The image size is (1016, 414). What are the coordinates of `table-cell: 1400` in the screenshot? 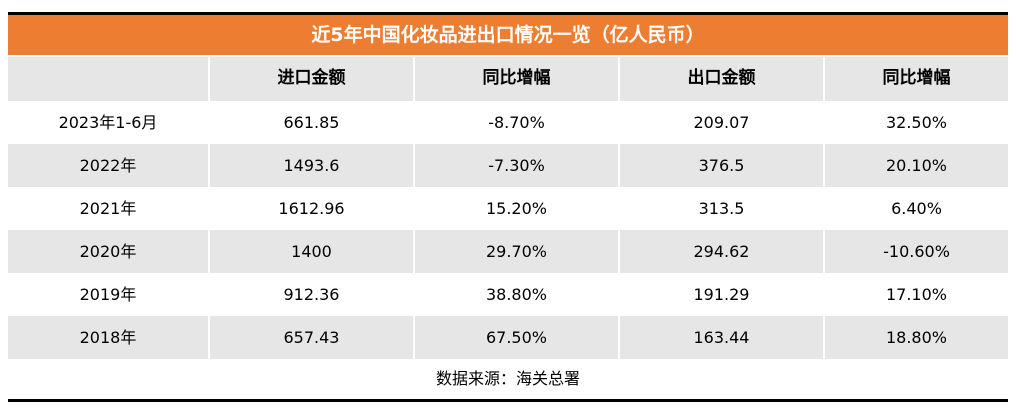 It's located at (310, 251).